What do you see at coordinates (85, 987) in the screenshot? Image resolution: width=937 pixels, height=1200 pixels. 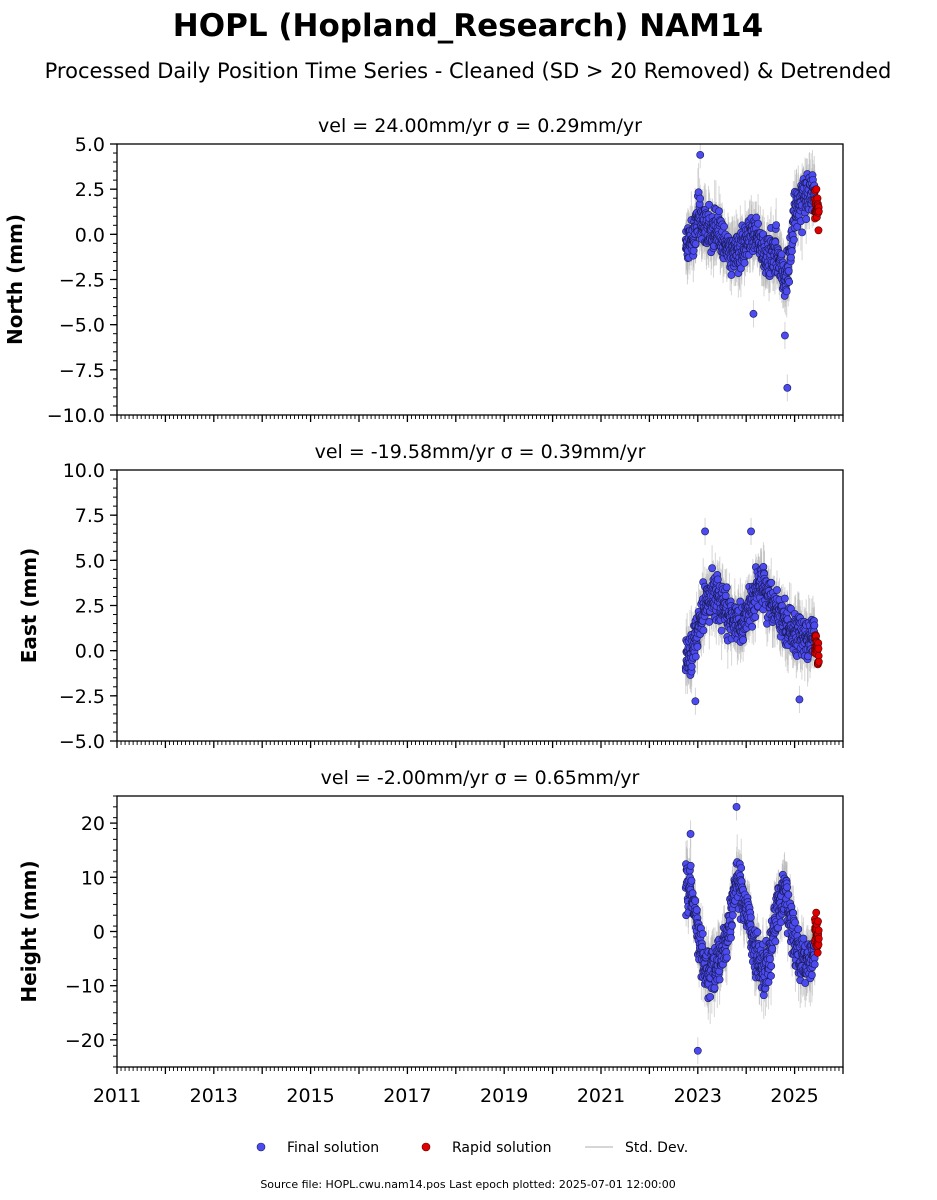 I see `y-tick-label: −10` at bounding box center [85, 987].